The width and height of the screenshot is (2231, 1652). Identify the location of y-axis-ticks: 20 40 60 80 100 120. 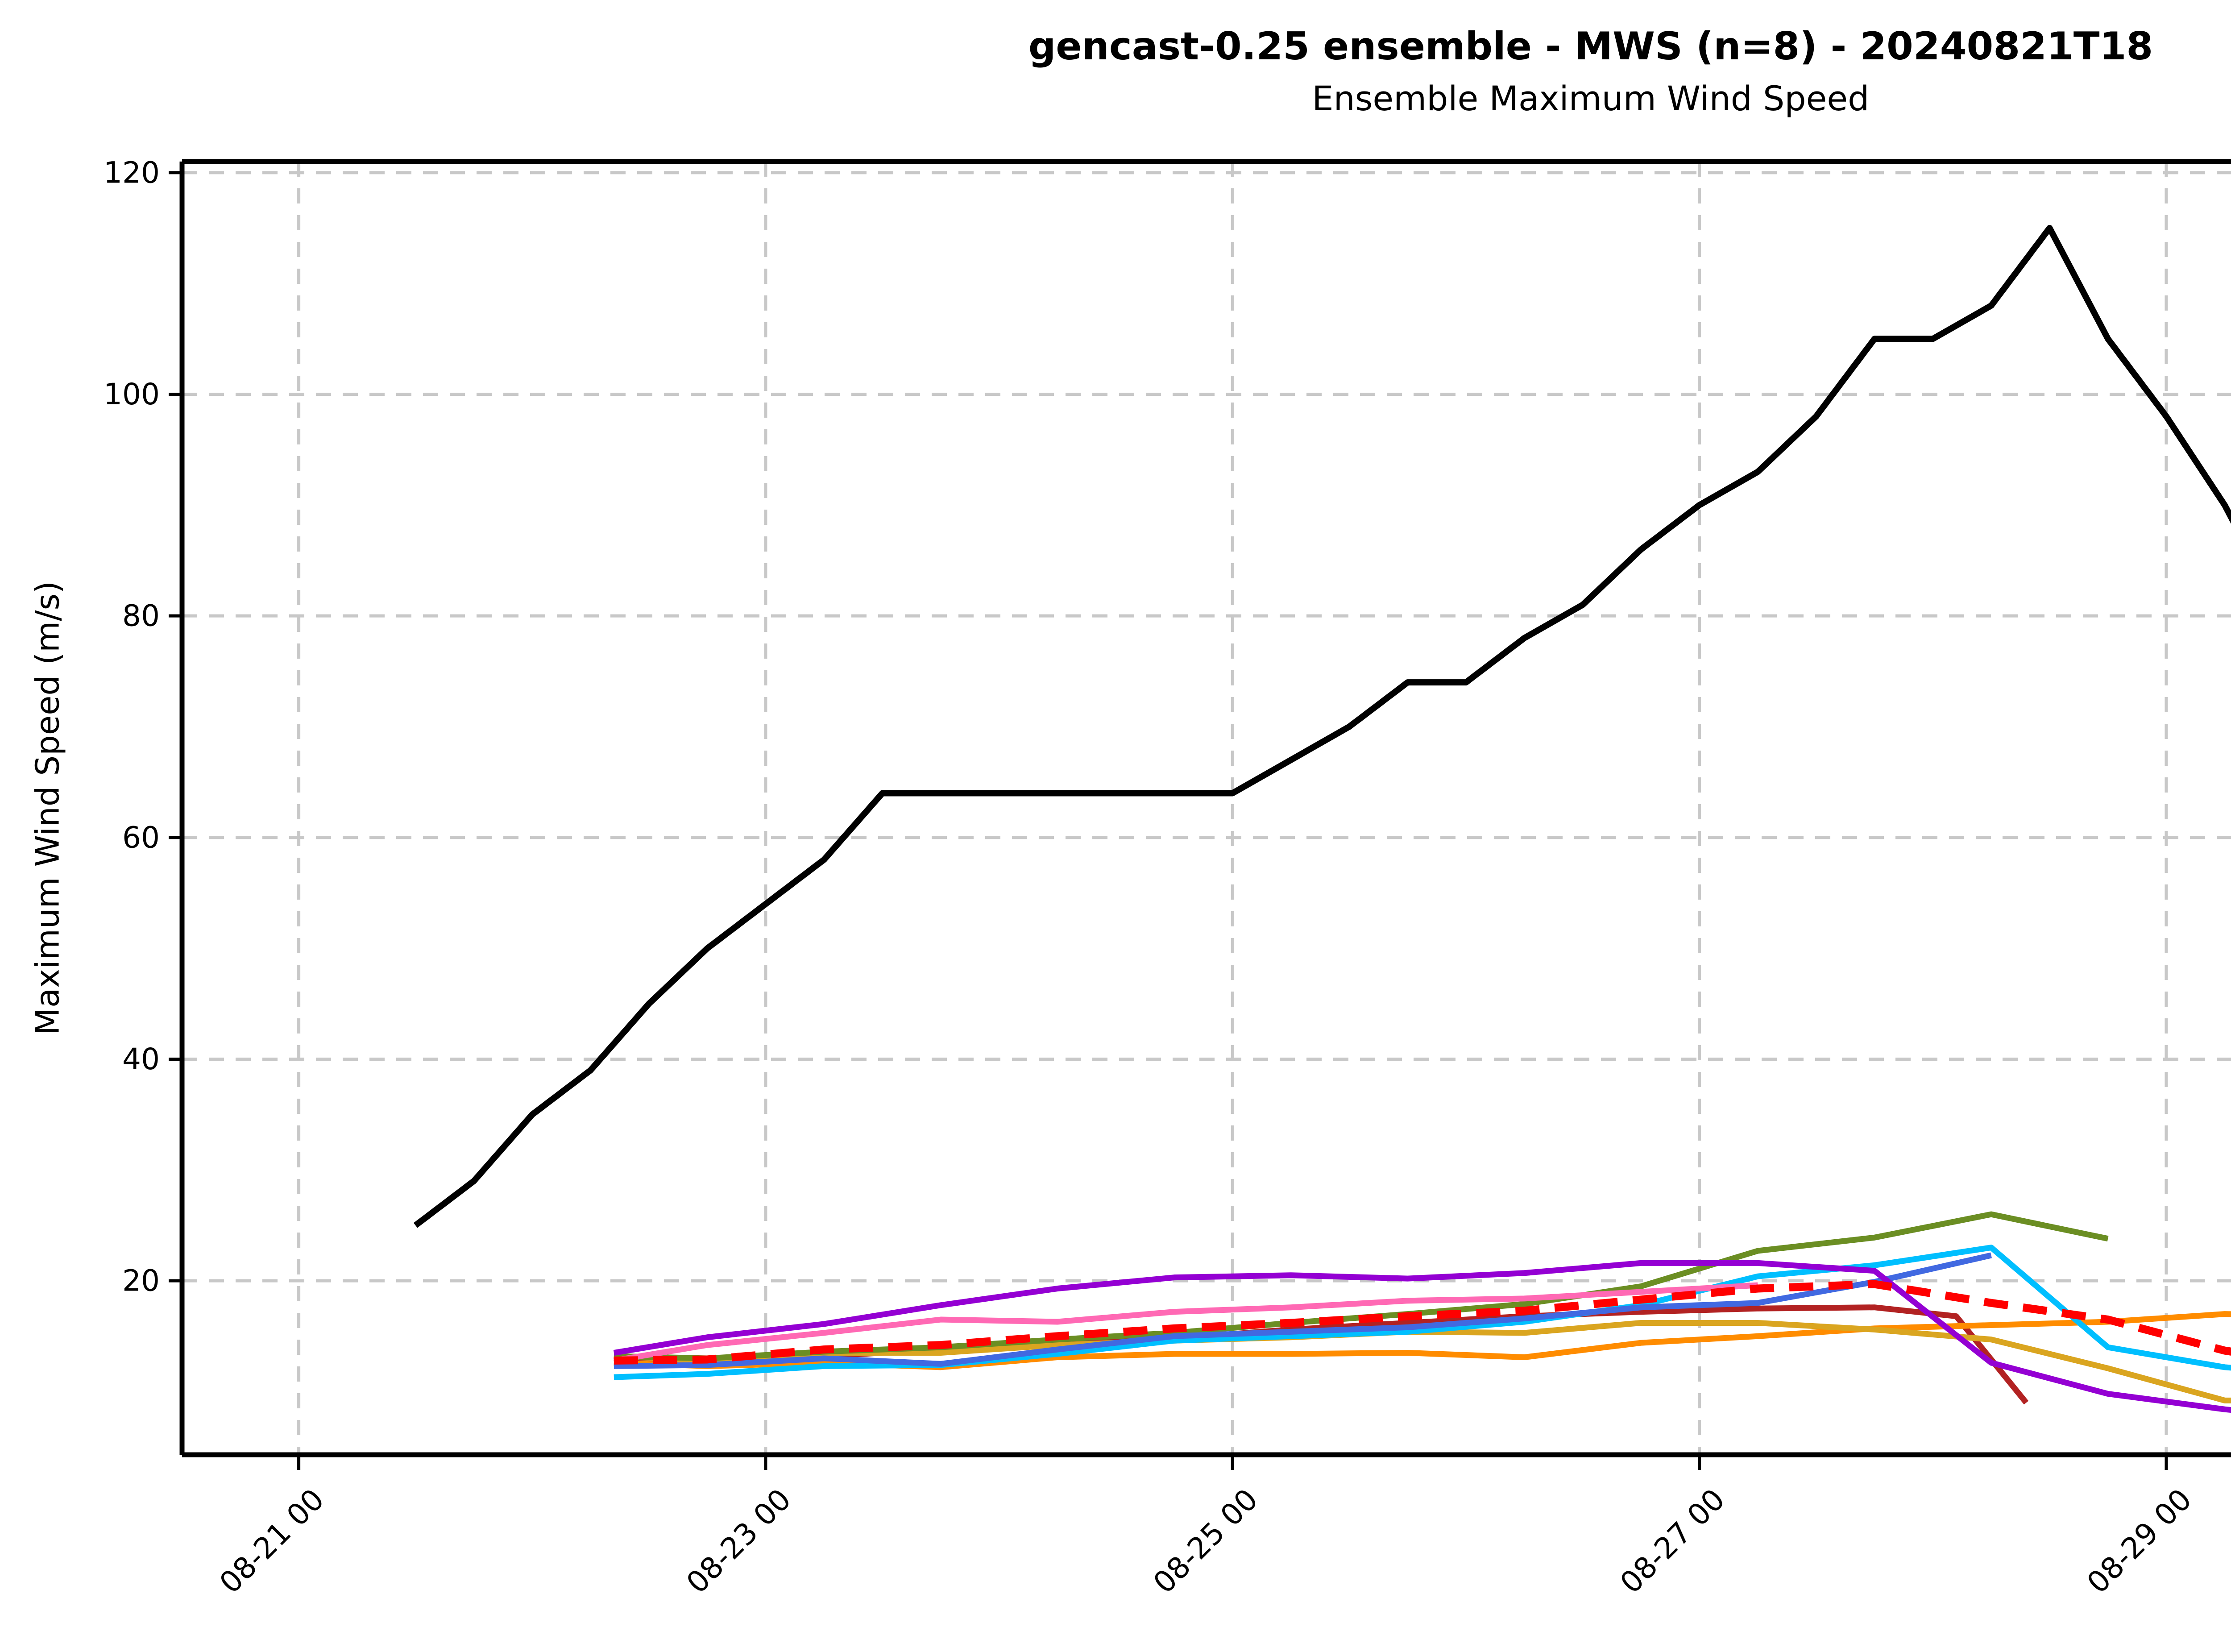
(143, 727).